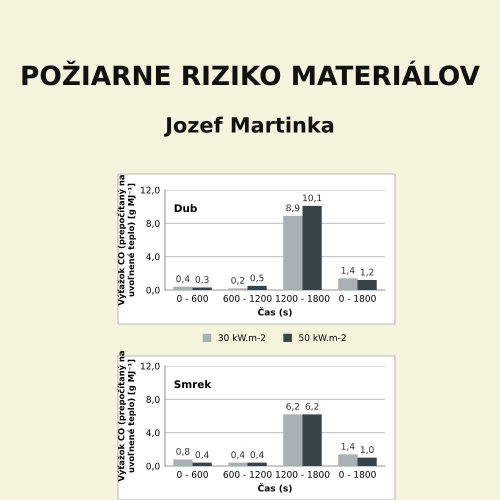 The height and width of the screenshot is (500, 500). I want to click on data-label: 0,3, so click(202, 280).